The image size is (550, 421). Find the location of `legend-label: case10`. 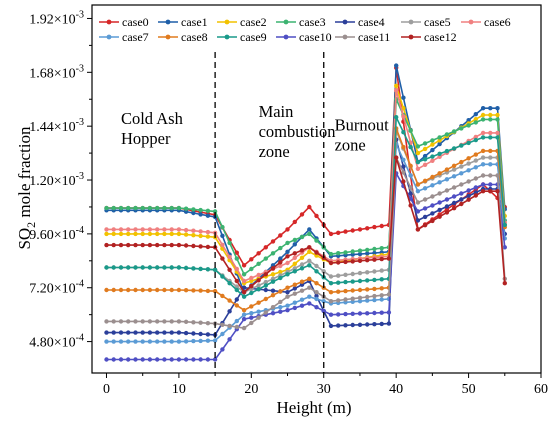

legend-label: case10 is located at coordinates (315, 37).